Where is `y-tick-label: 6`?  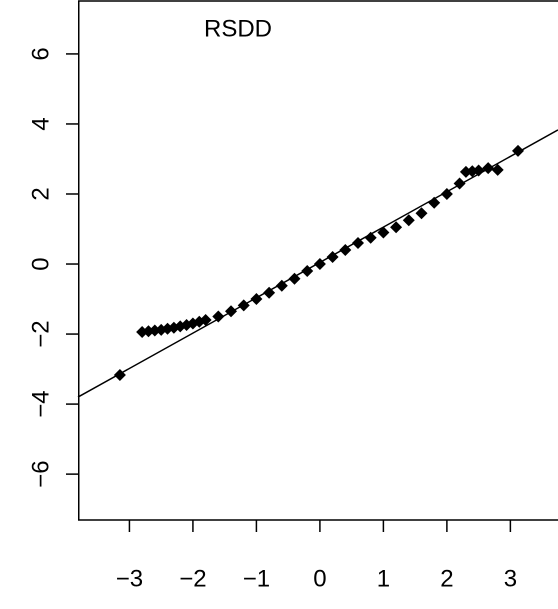 y-tick-label: 6 is located at coordinates (40, 53).